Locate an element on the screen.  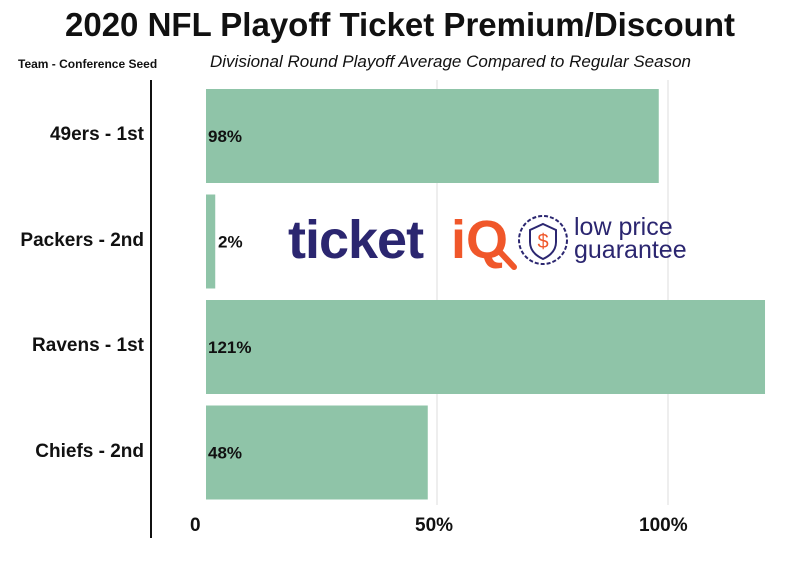
svg-text: iQ is located at coordinates (479, 241).